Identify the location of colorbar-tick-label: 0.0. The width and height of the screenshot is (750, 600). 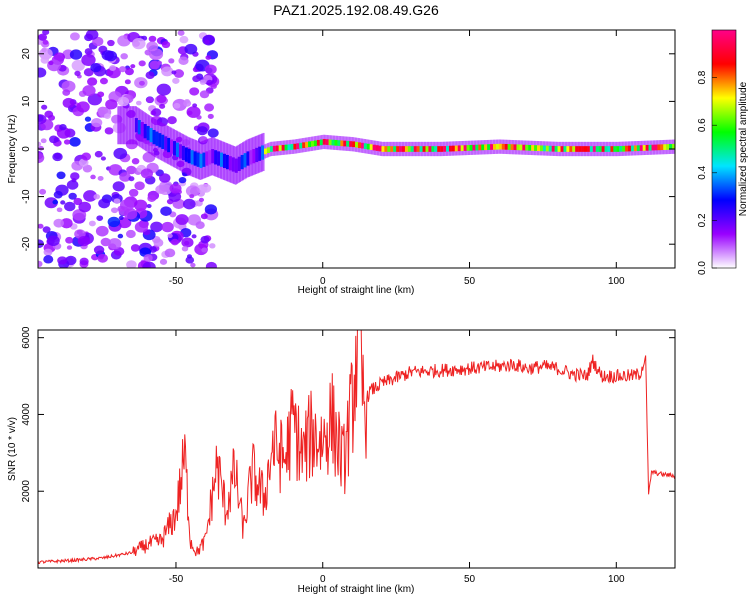
(702, 268).